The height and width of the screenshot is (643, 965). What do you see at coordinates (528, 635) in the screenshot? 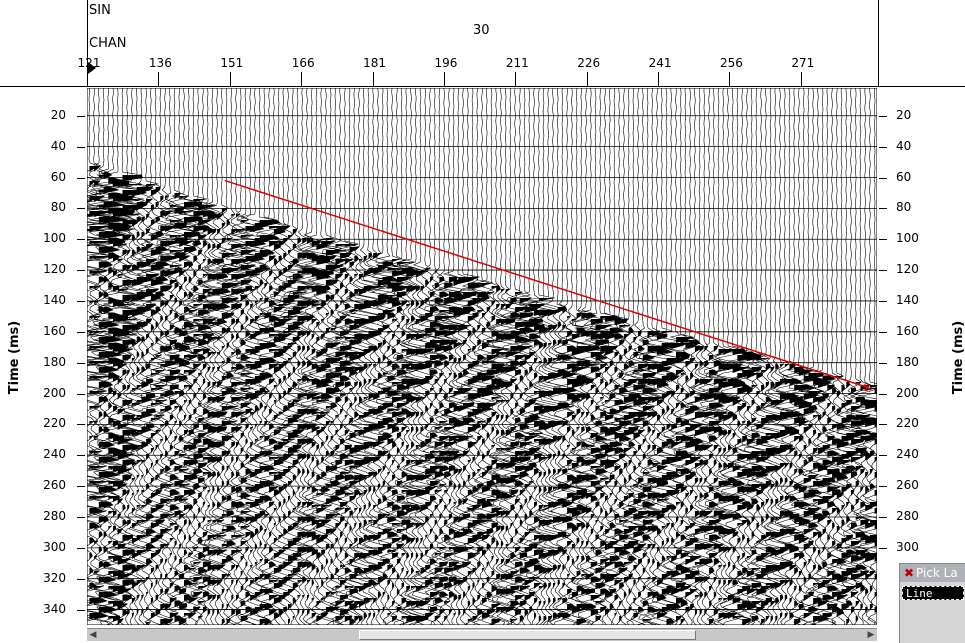
I see `scroll-thumb` at bounding box center [528, 635].